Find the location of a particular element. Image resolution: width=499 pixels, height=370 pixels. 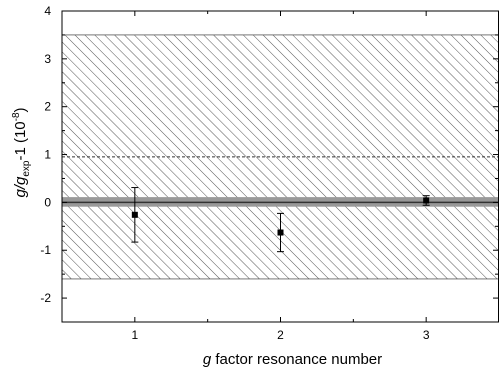

y-tick-label: 0 is located at coordinates (47, 202).